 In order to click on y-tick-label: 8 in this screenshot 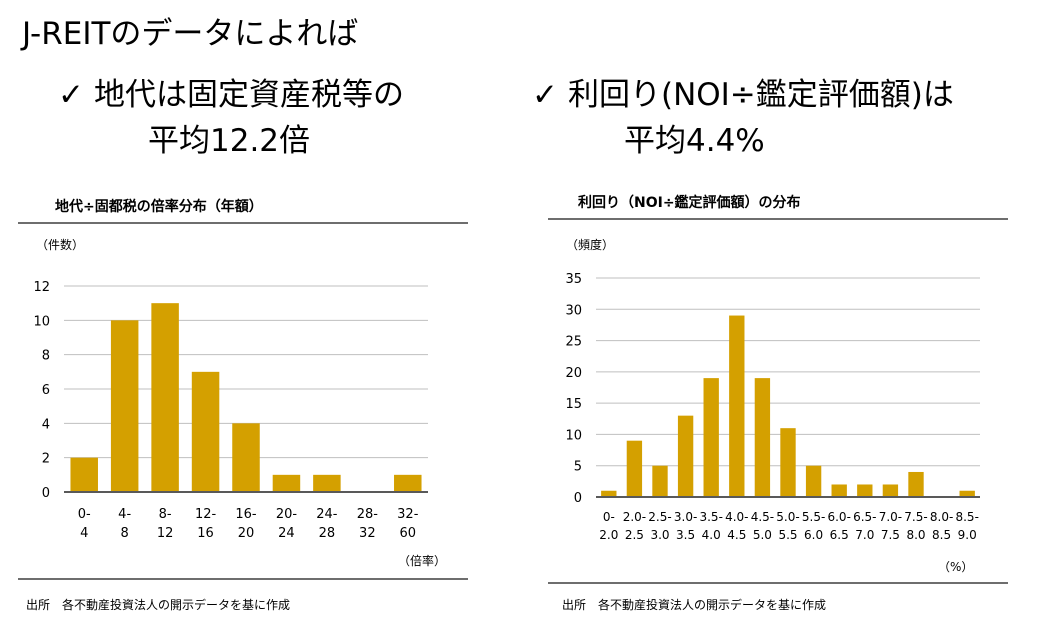, I will do `click(46, 356)`.